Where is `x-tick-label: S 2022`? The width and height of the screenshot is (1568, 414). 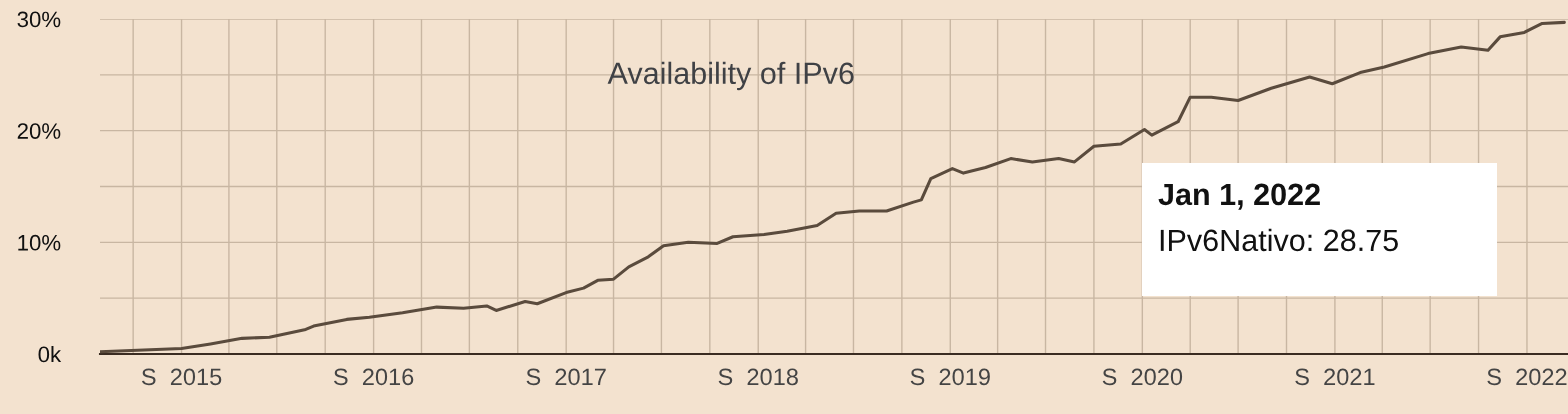
x-tick-label: S 2022 is located at coordinates (1527, 377).